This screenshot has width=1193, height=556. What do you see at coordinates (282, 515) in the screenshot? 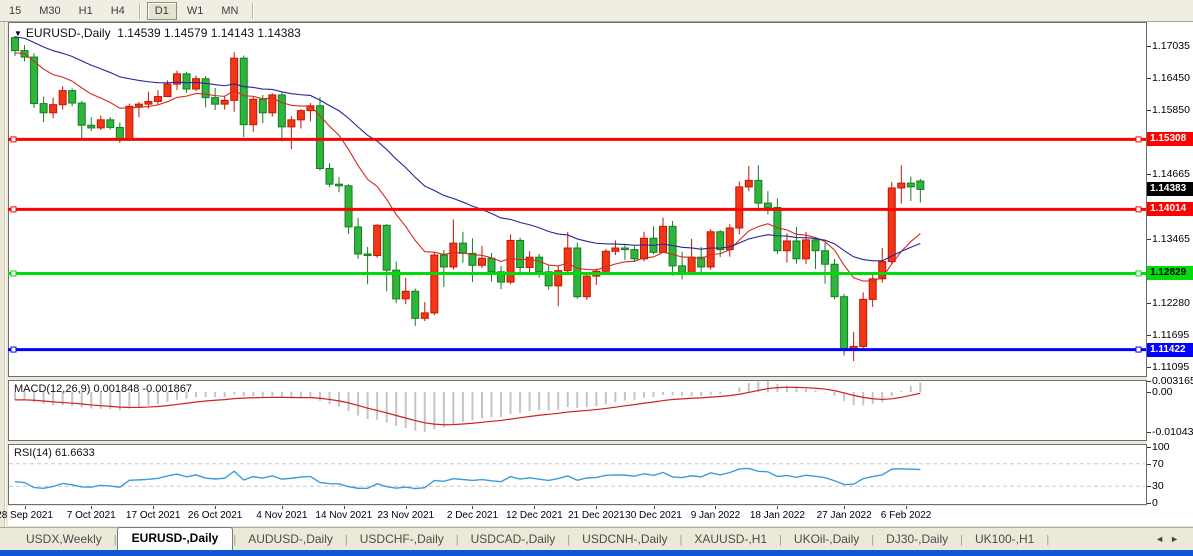
I see `date-axis-label: 4 Nov 2021` at bounding box center [282, 515].